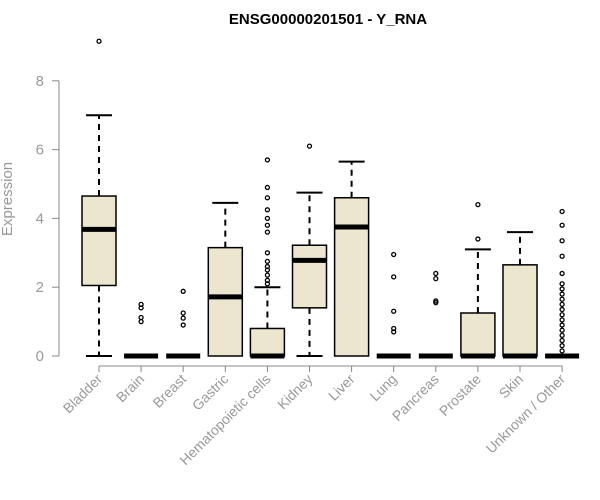 This screenshot has width=600, height=500. What do you see at coordinates (169, 391) in the screenshot?
I see `x-tick-label: Breast` at bounding box center [169, 391].